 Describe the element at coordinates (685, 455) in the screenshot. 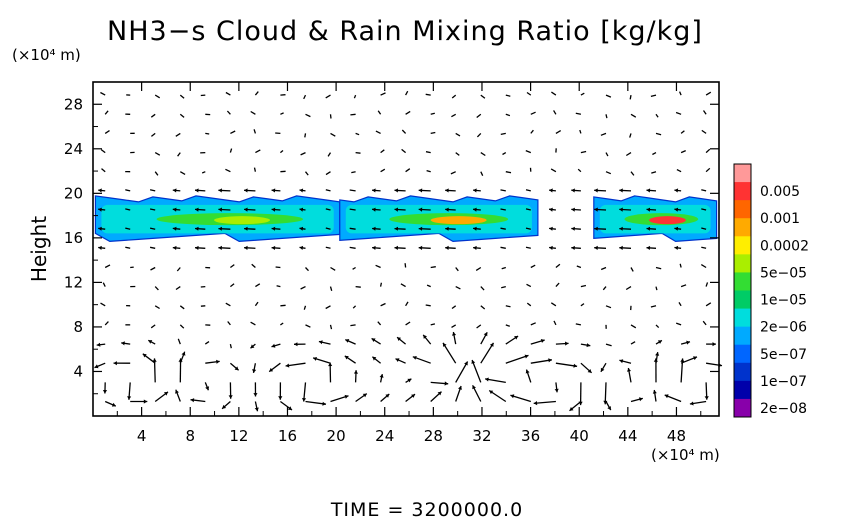

I see `x-unit-label: (×10⁴ m)` at that location.